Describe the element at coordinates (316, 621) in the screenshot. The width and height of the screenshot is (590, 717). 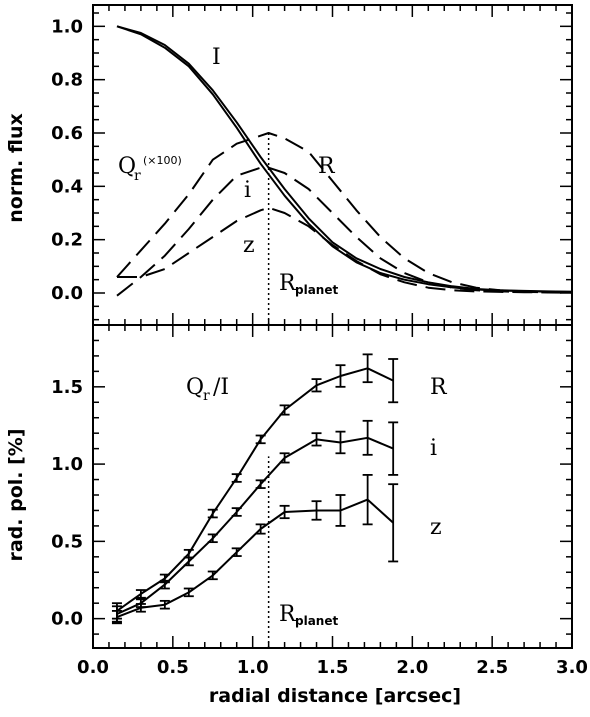
I see `label-rplanet-sub-bottom: planet` at that location.